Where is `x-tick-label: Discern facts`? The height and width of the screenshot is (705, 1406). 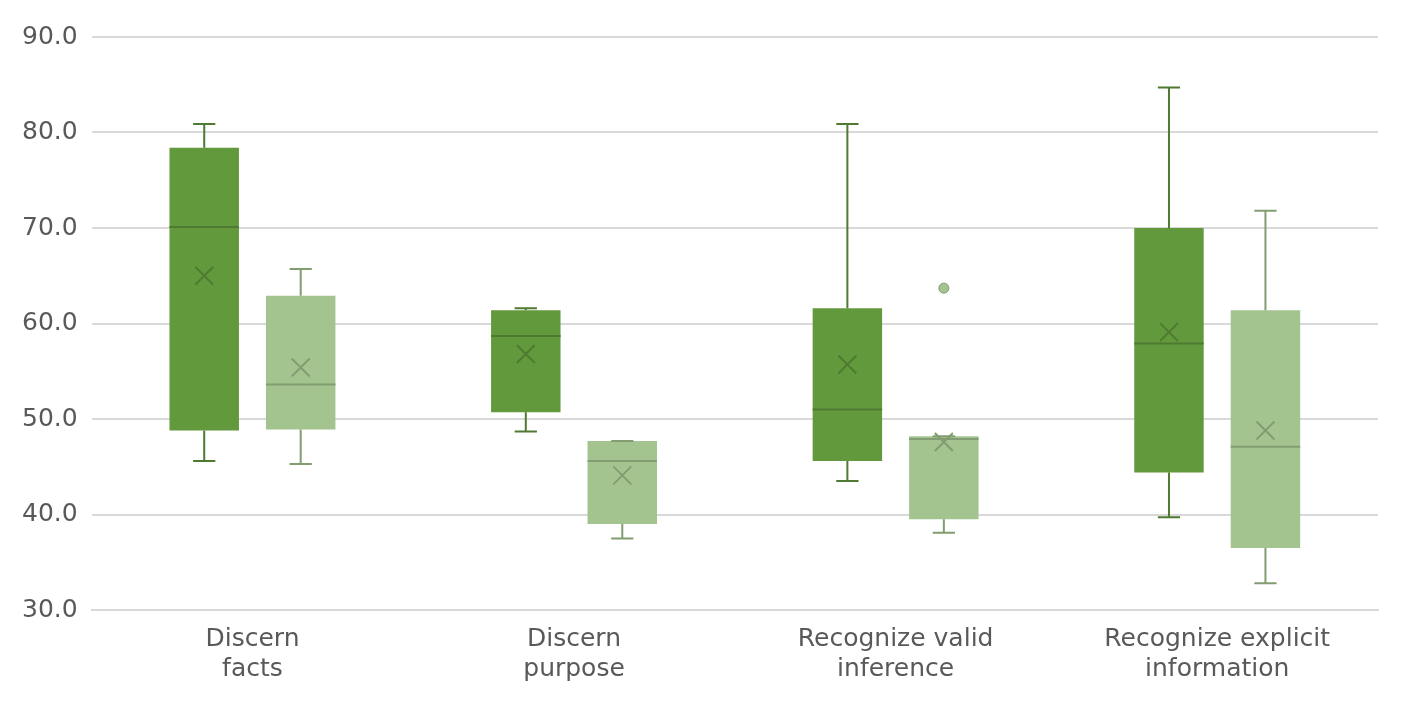
x-tick-label: Discern facts is located at coordinates (252, 652).